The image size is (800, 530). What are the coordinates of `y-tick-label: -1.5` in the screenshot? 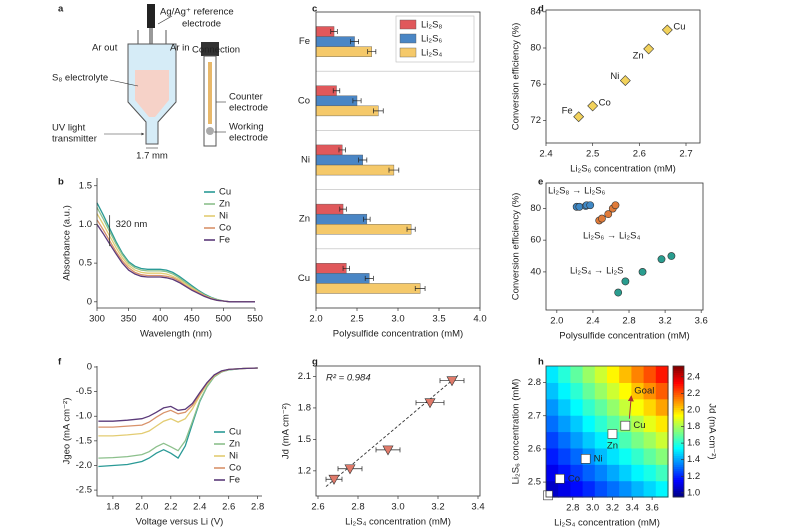 It's located at (84, 440).